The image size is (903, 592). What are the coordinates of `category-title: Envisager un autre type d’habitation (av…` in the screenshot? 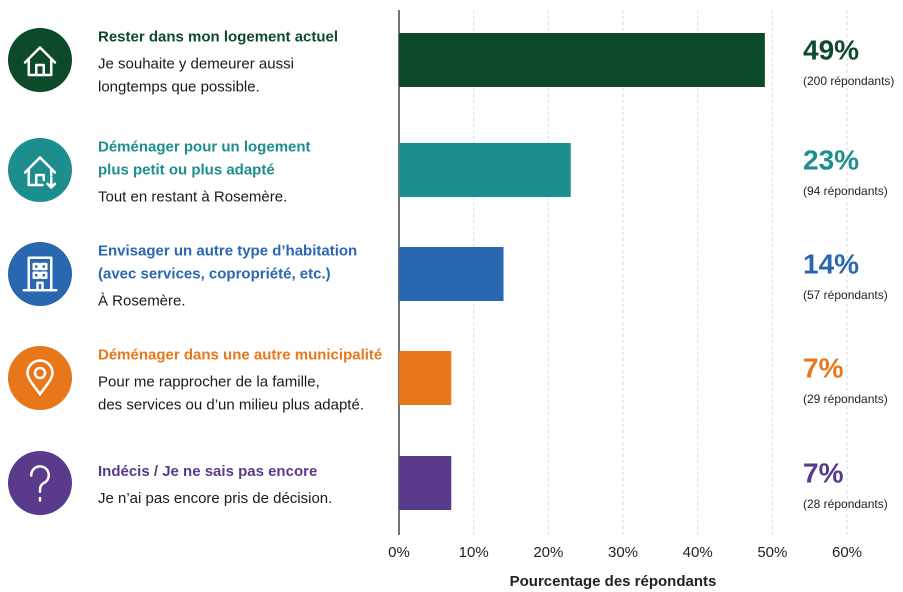 It's located at (228, 262).